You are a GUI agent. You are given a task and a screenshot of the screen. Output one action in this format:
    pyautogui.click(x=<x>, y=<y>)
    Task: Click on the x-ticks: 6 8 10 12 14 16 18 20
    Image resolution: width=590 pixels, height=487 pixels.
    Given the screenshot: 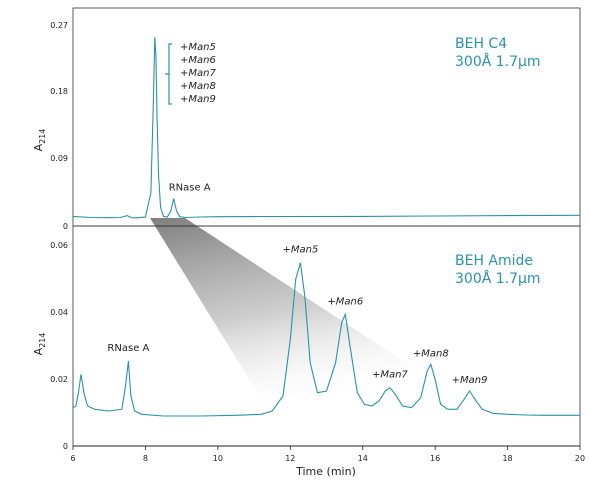 What is the action you would take?
    pyautogui.click(x=327, y=454)
    